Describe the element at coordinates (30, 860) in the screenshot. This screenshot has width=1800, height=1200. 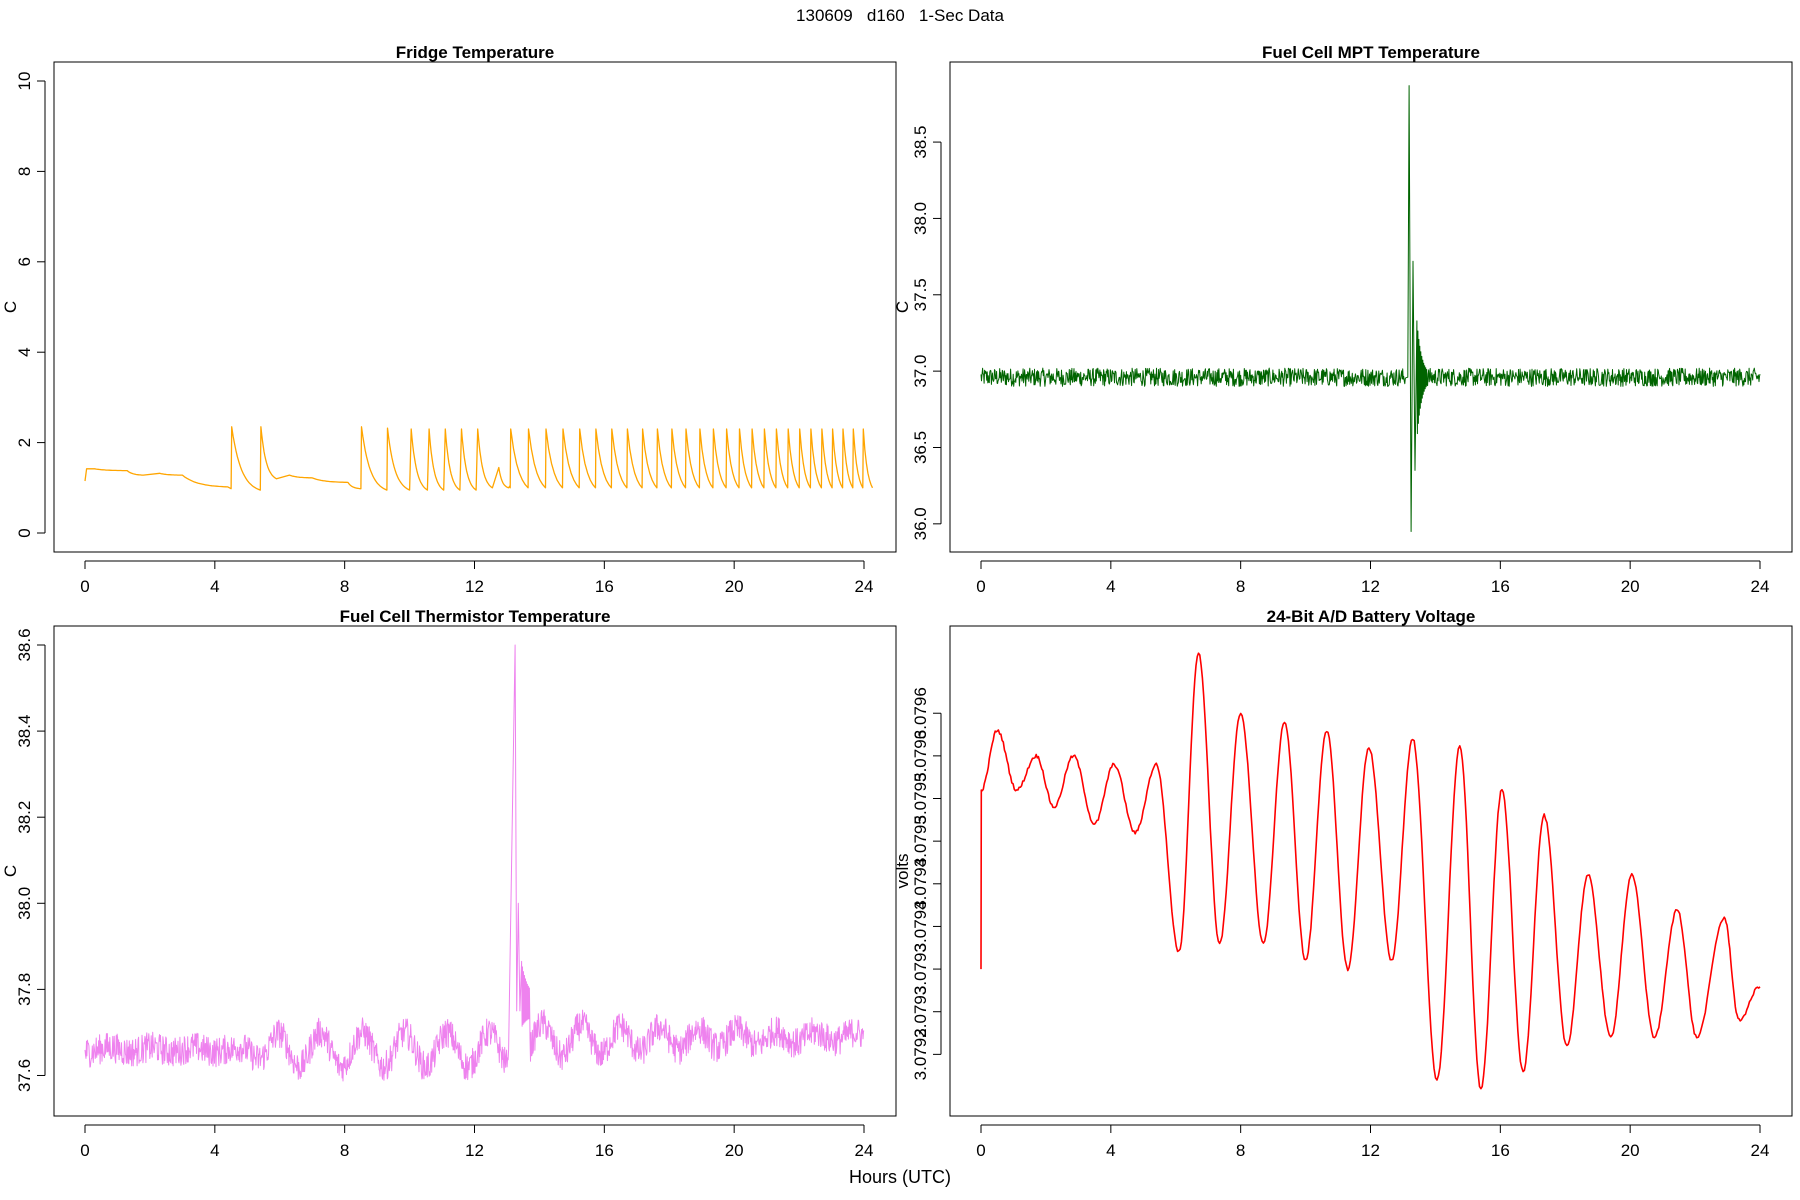
I see `y-axis: 37.6 37.8 38.0 38.2 38.4 38.6` at that location.